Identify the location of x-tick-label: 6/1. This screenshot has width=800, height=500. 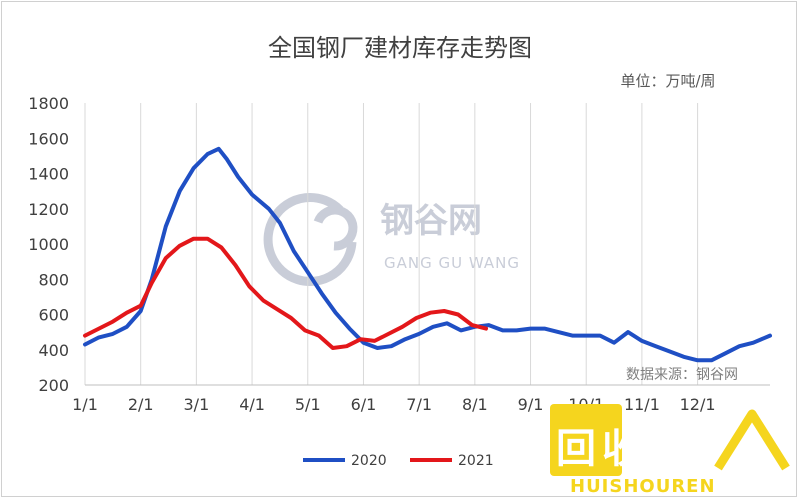
(364, 404).